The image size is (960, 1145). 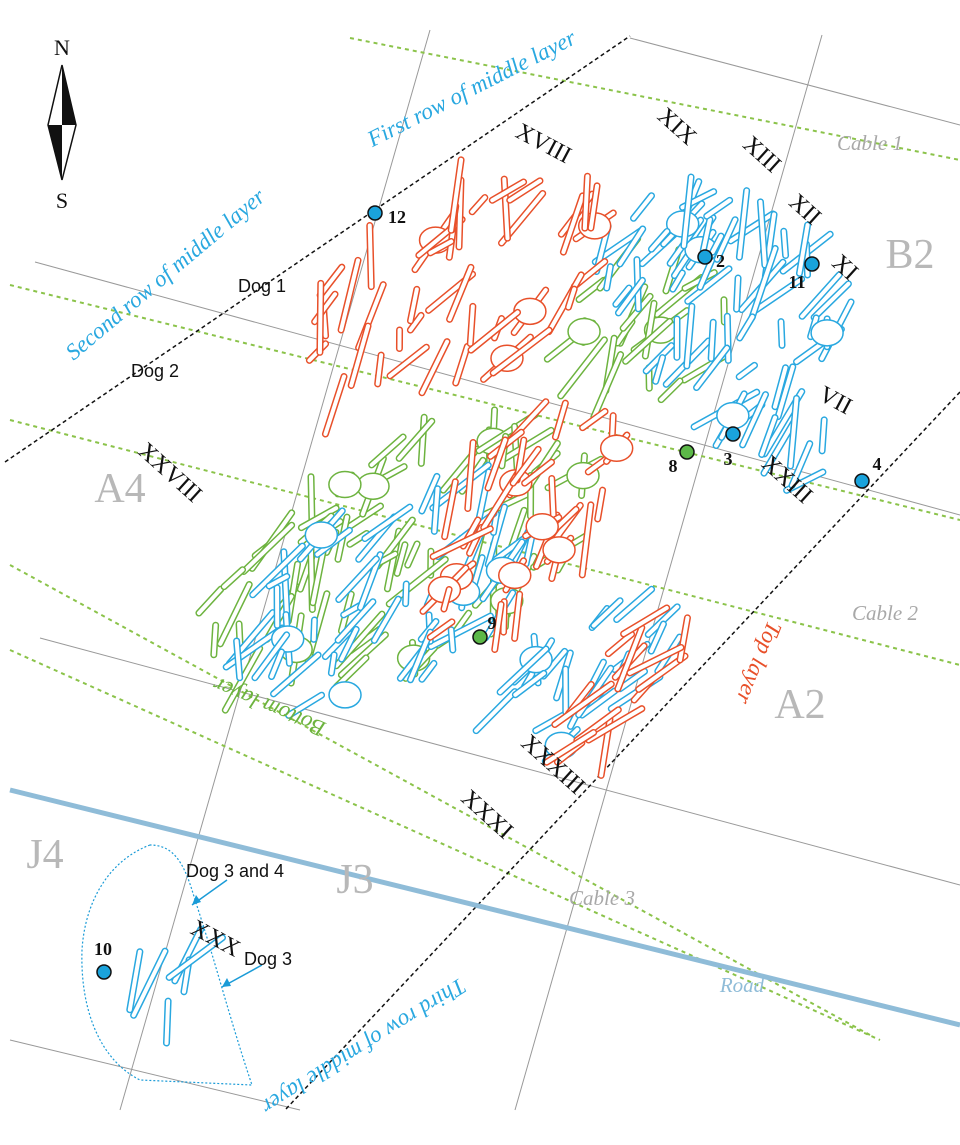 What do you see at coordinates (877, 464) in the screenshot?
I see `sample-label: 4` at bounding box center [877, 464].